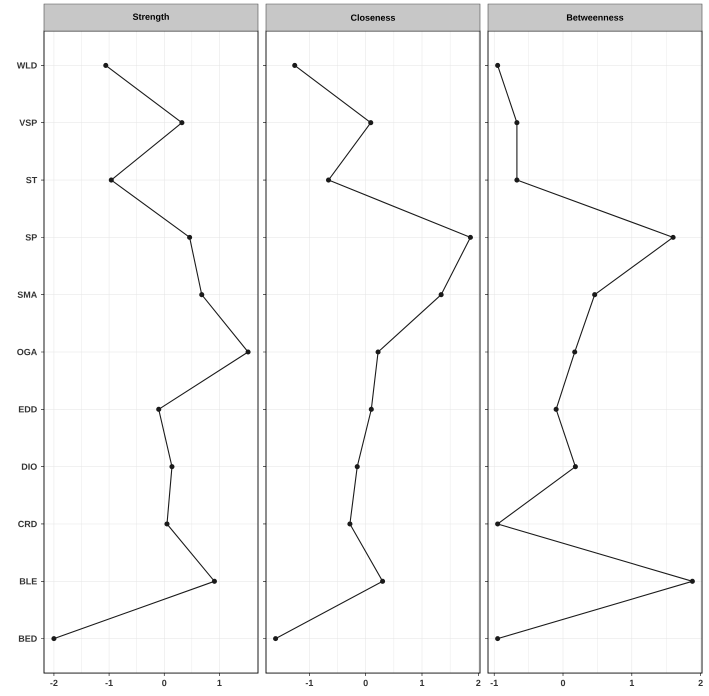  I want to click on chart-title: Closeness, so click(373, 17).